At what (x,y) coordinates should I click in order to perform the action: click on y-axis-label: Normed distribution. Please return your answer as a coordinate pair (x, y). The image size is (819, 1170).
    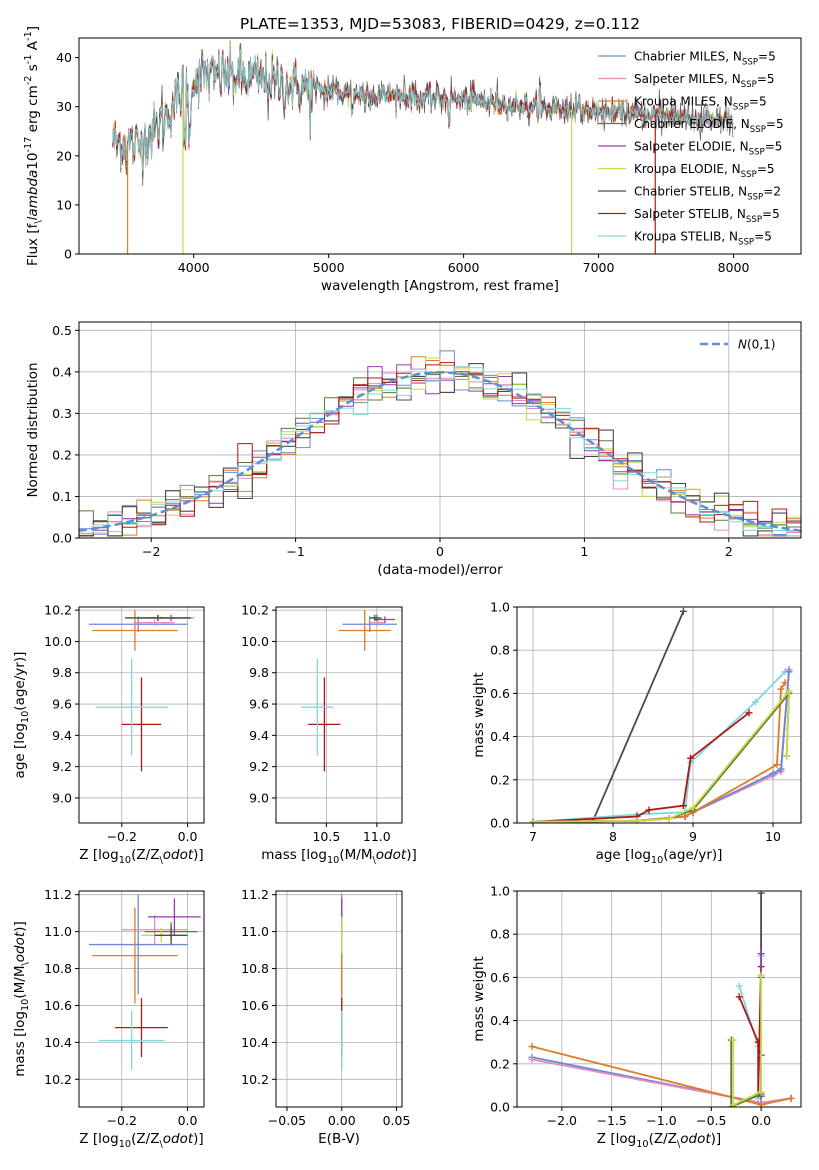
    Looking at the image, I should click on (33, 429).